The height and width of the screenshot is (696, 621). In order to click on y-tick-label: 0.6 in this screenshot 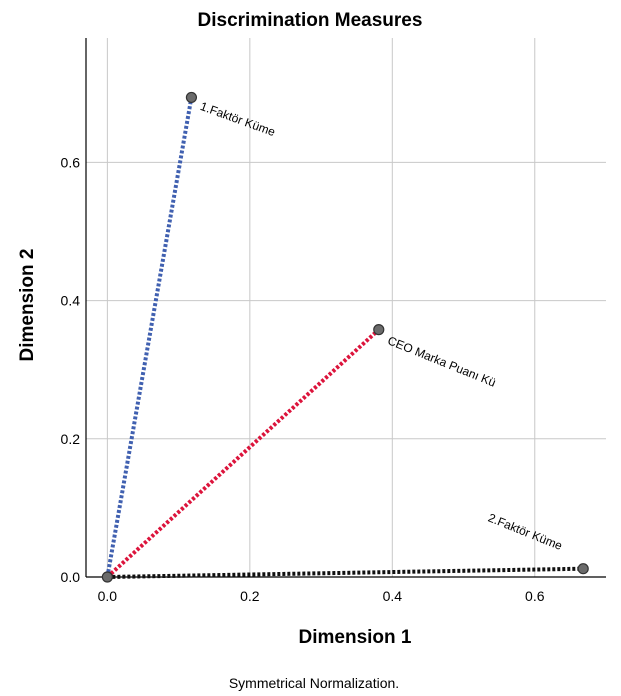, I will do `click(71, 162)`.